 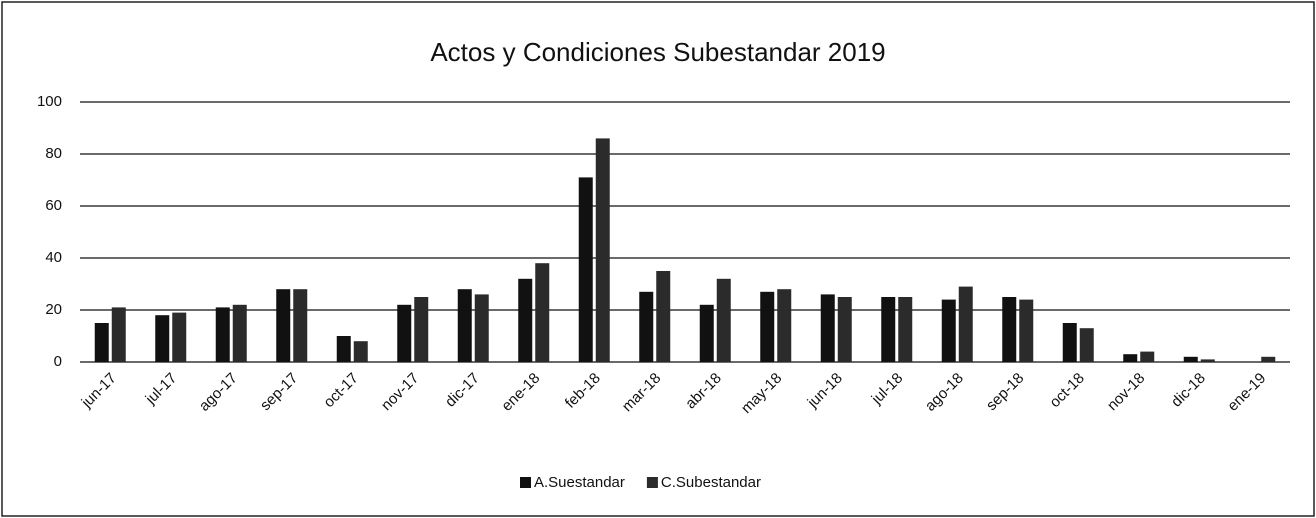 What do you see at coordinates (579, 482) in the screenshot?
I see `legend-label: A.Suestandar` at bounding box center [579, 482].